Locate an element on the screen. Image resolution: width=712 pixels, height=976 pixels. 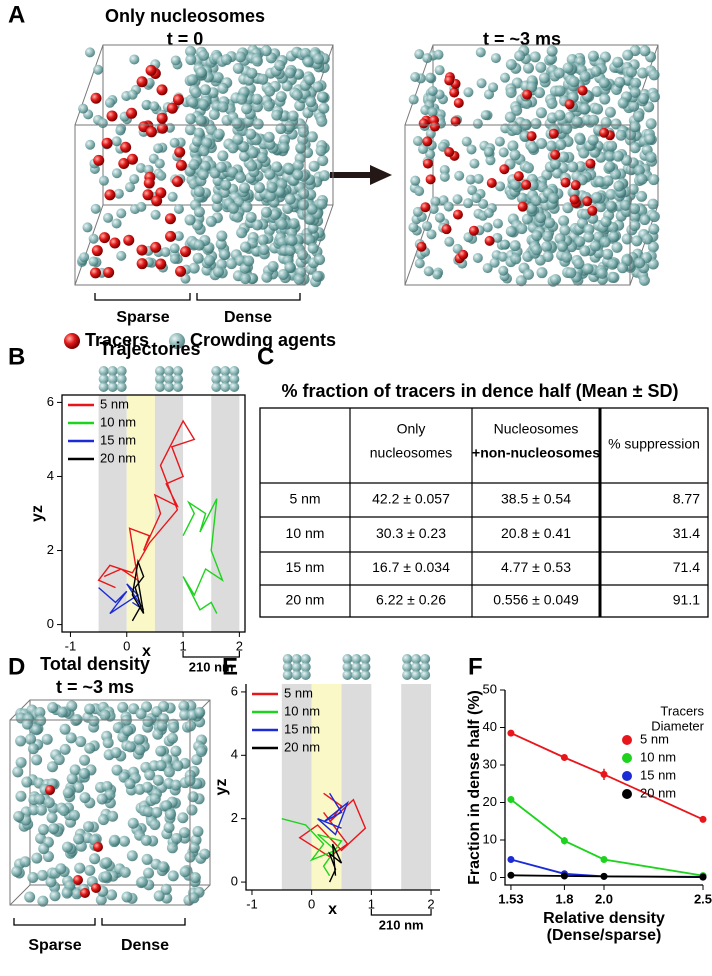
x-tick-label: 2 is located at coordinates (239, 645).